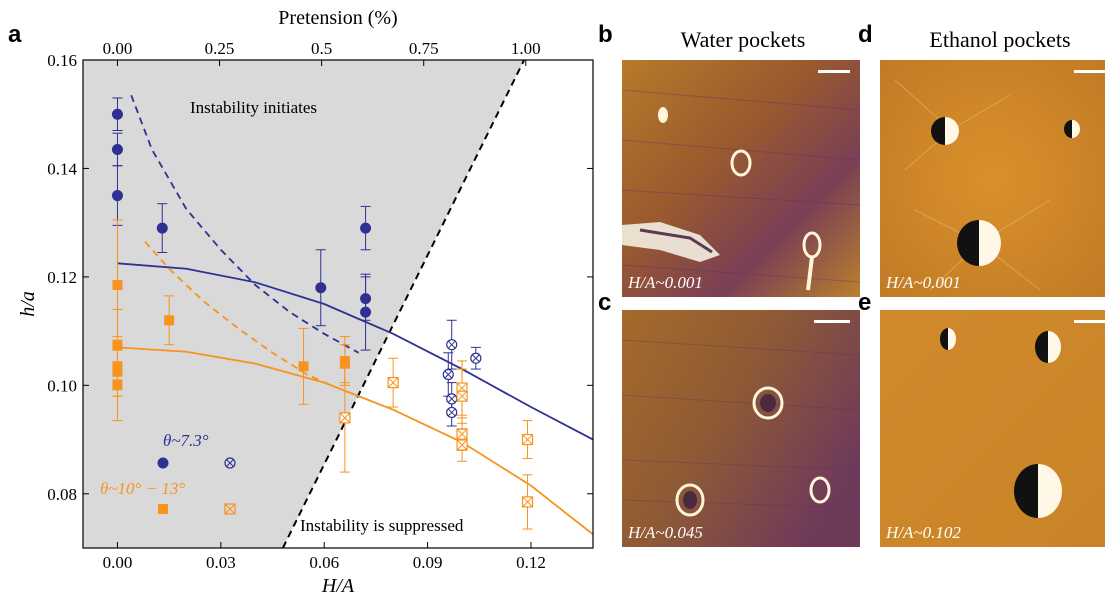 The height and width of the screenshot is (600, 1105). Describe the element at coordinates (118, 562) in the screenshot. I see `x-tick-label: 0.00` at that location.